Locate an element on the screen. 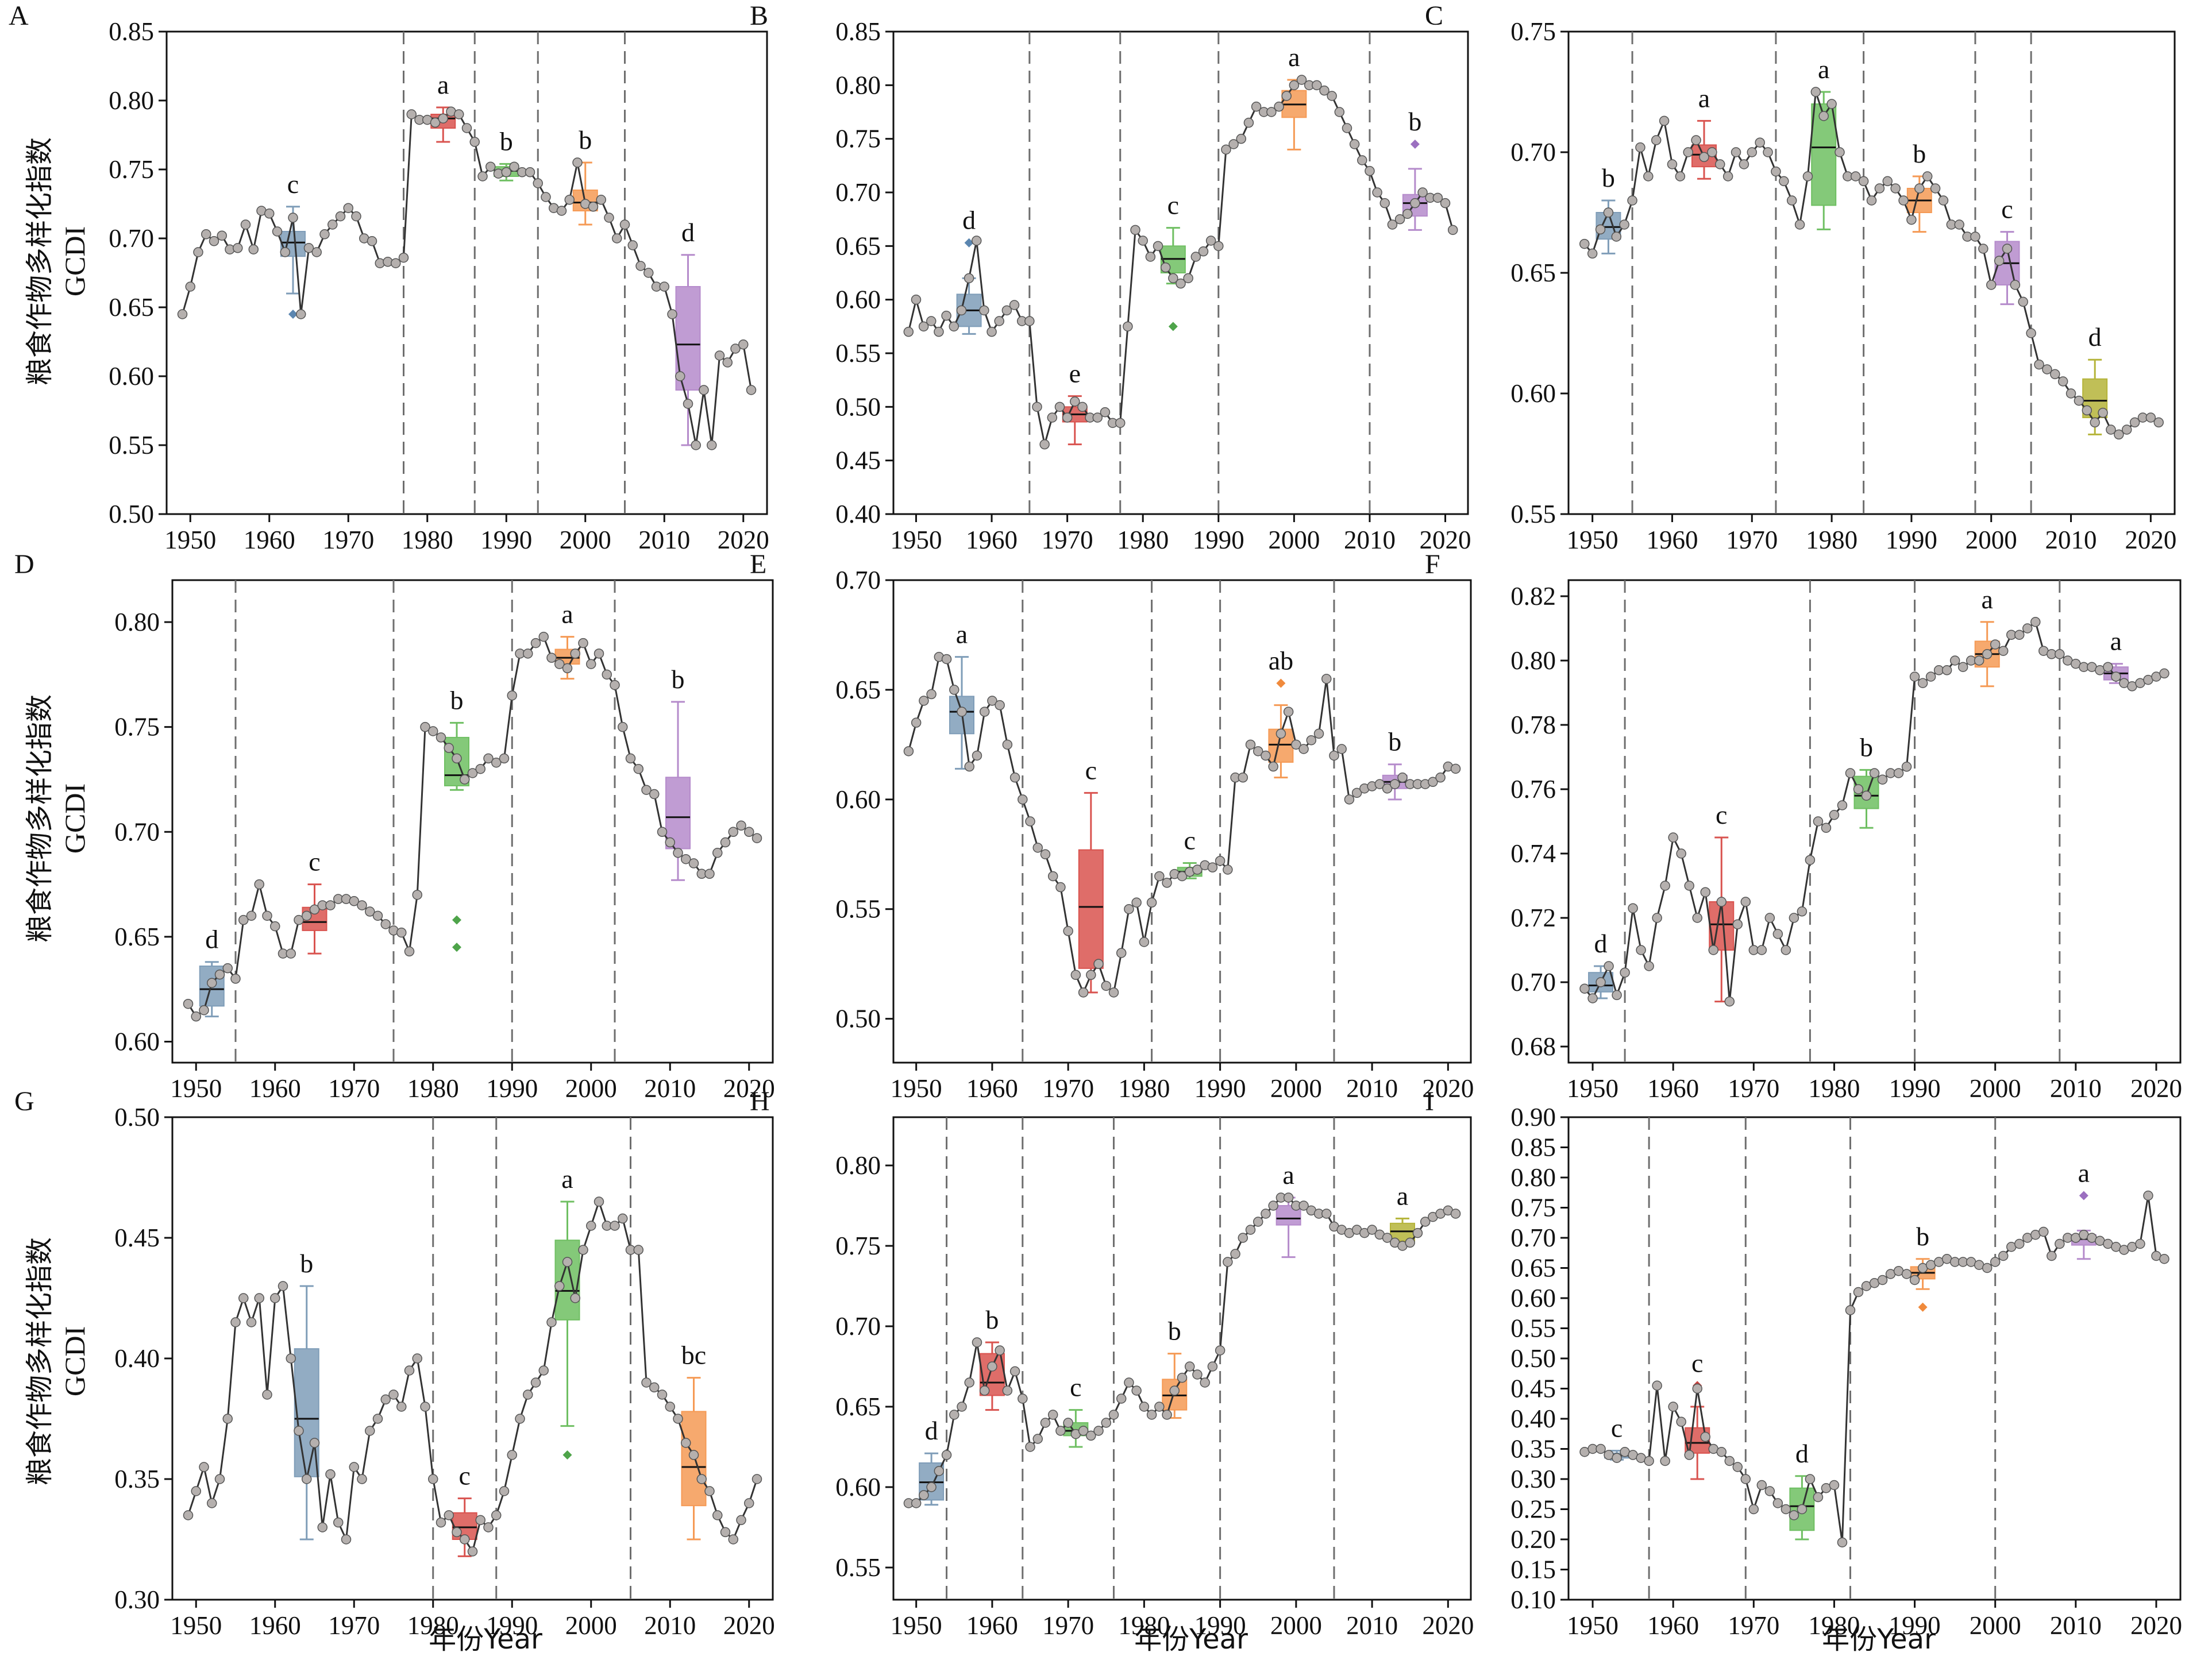  x-tick-label: 1950 is located at coordinates (1592, 1089).